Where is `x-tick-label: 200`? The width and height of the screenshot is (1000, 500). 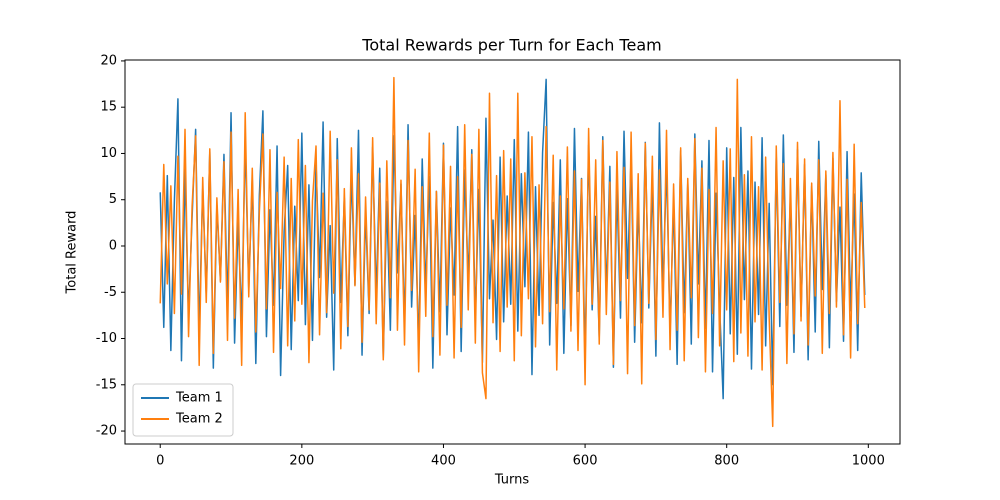
x-tick-label: 200 is located at coordinates (301, 461).